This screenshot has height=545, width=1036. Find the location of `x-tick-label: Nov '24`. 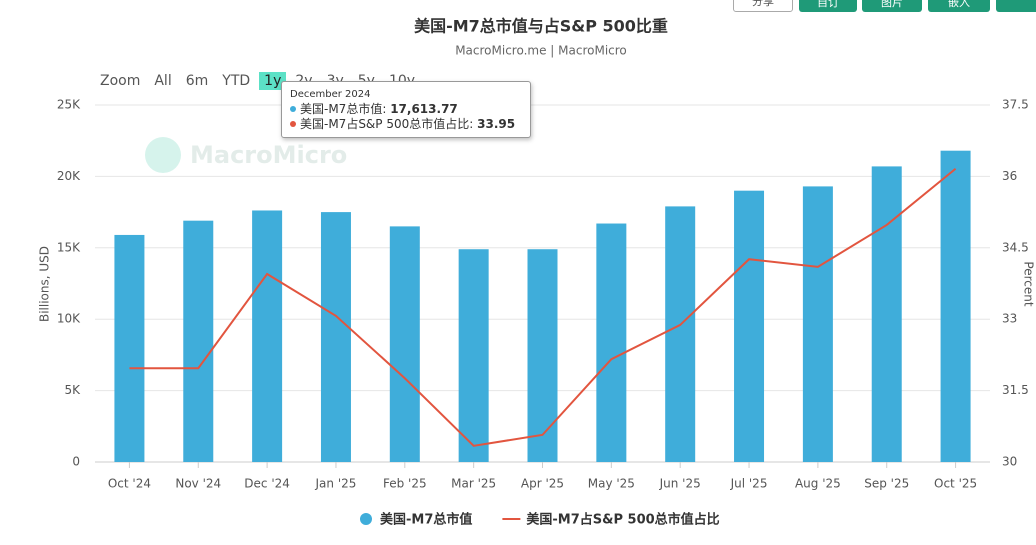

x-tick-label: Nov '24 is located at coordinates (198, 484).